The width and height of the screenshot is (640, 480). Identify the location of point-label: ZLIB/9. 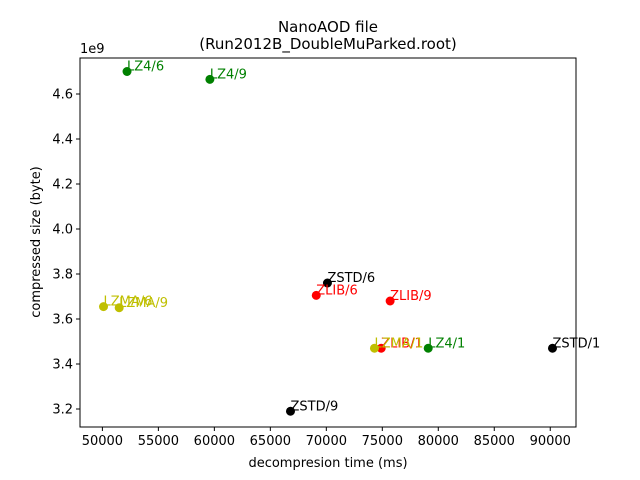
(411, 296).